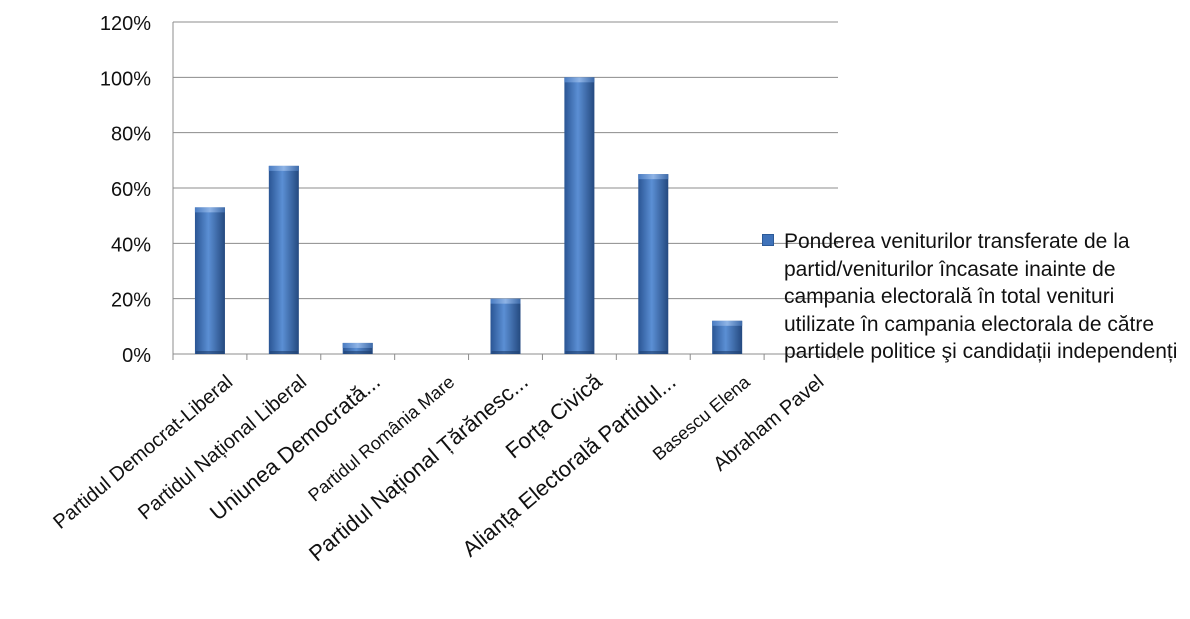 Image resolution: width=1190 pixels, height=619 pixels. What do you see at coordinates (131, 301) in the screenshot?
I see `y-tick-label: 20%` at bounding box center [131, 301].